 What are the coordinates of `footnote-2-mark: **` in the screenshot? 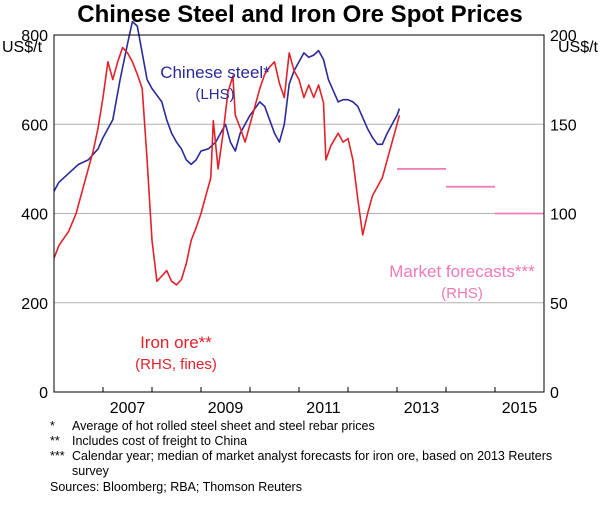 It's located at (55, 441).